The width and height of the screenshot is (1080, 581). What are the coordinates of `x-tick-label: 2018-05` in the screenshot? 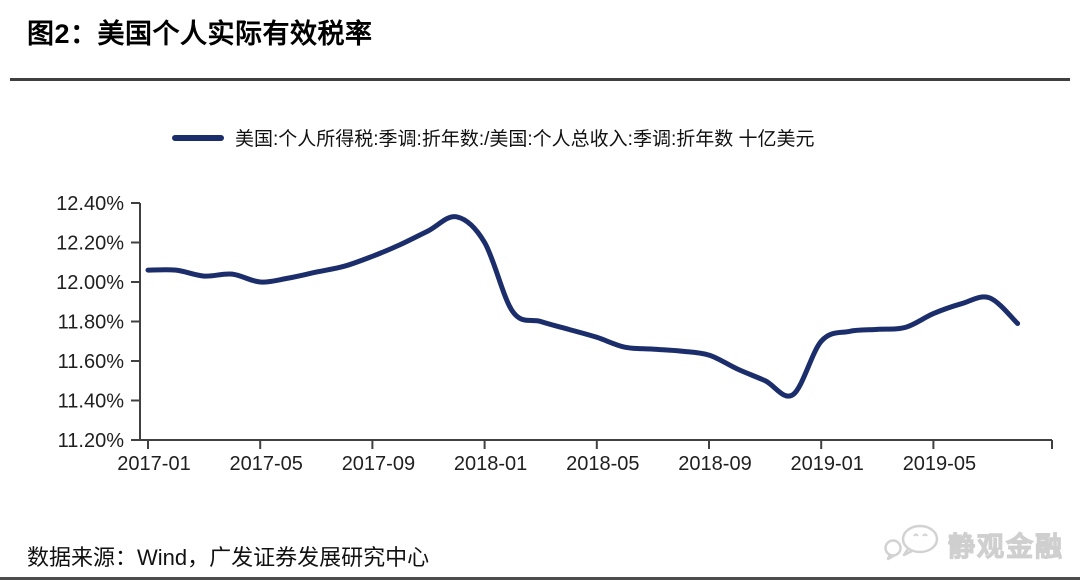 It's located at (602, 464).